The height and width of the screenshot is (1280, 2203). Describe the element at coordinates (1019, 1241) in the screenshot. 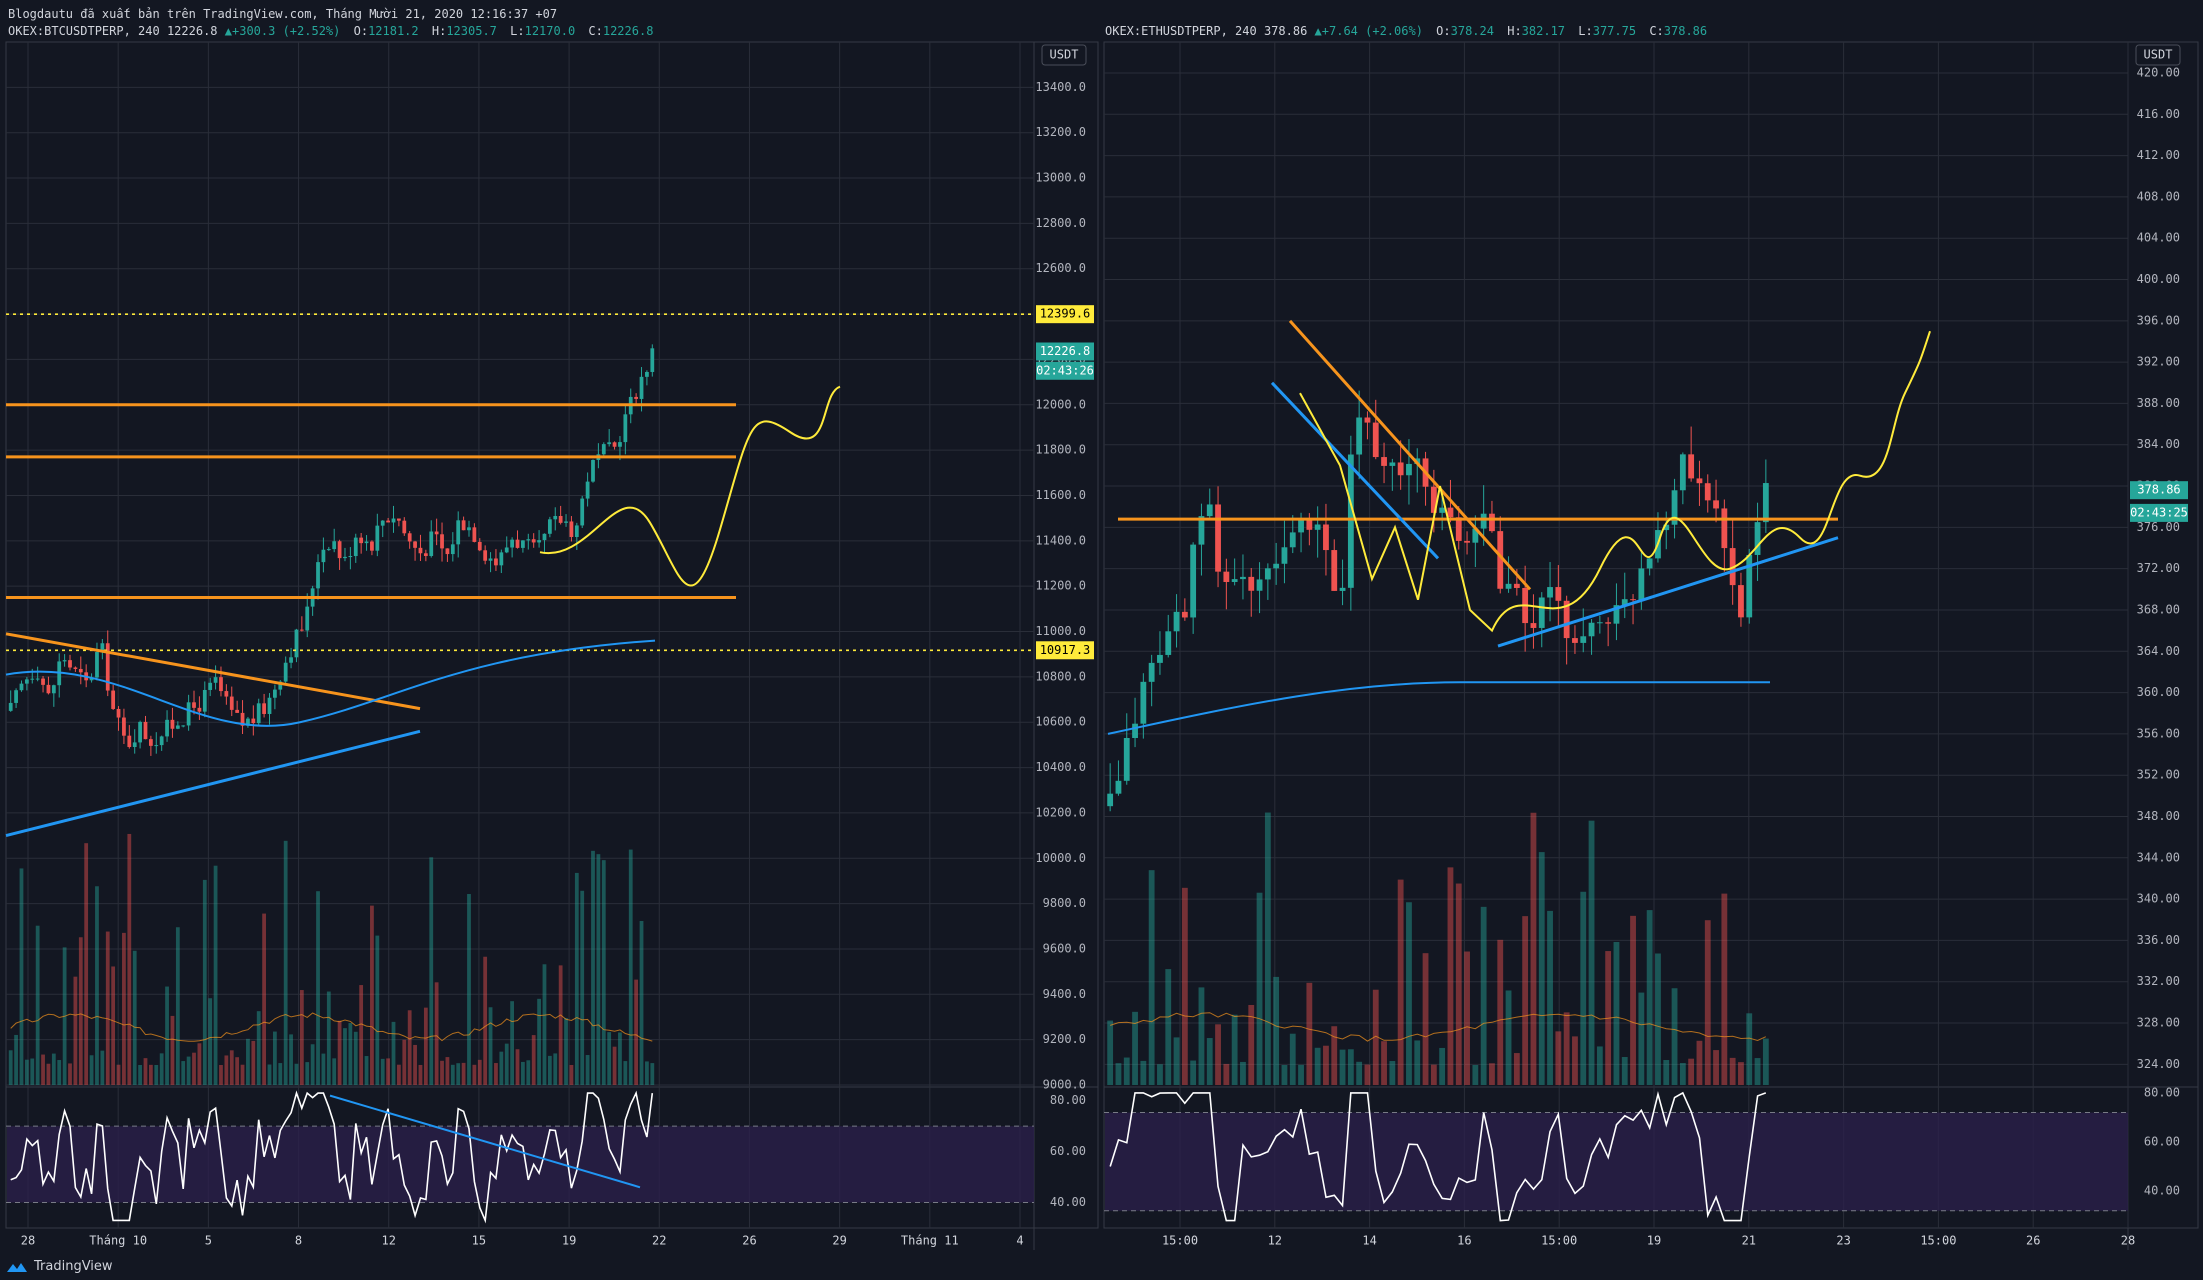

I see `btc-x-tick-label: 4` at that location.